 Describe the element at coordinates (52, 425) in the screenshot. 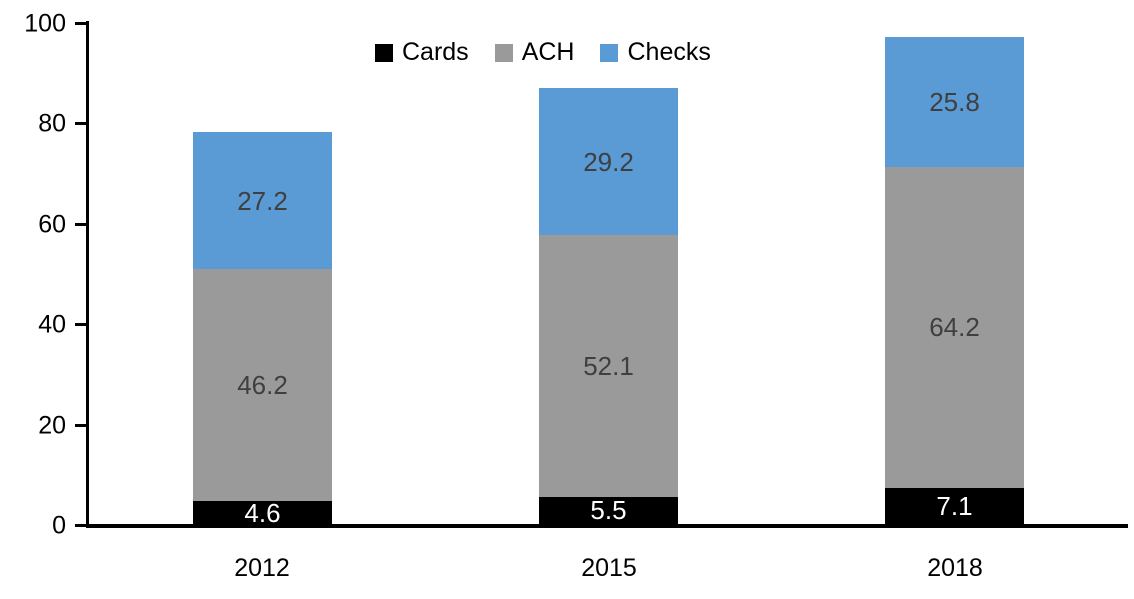

I see `y-axis-tick-label: 20` at that location.